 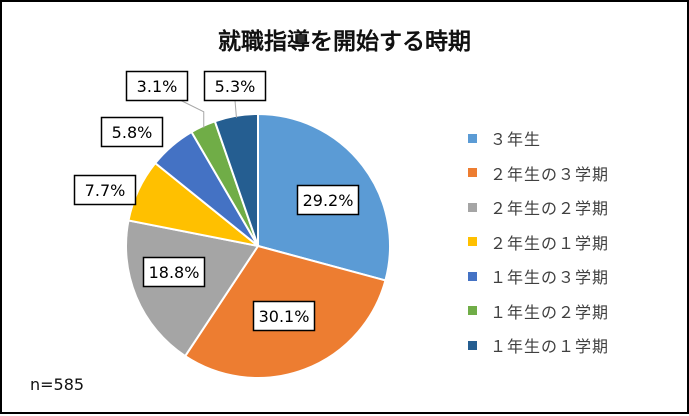 I want to click on data-label: 18.8%, so click(x=174, y=272).